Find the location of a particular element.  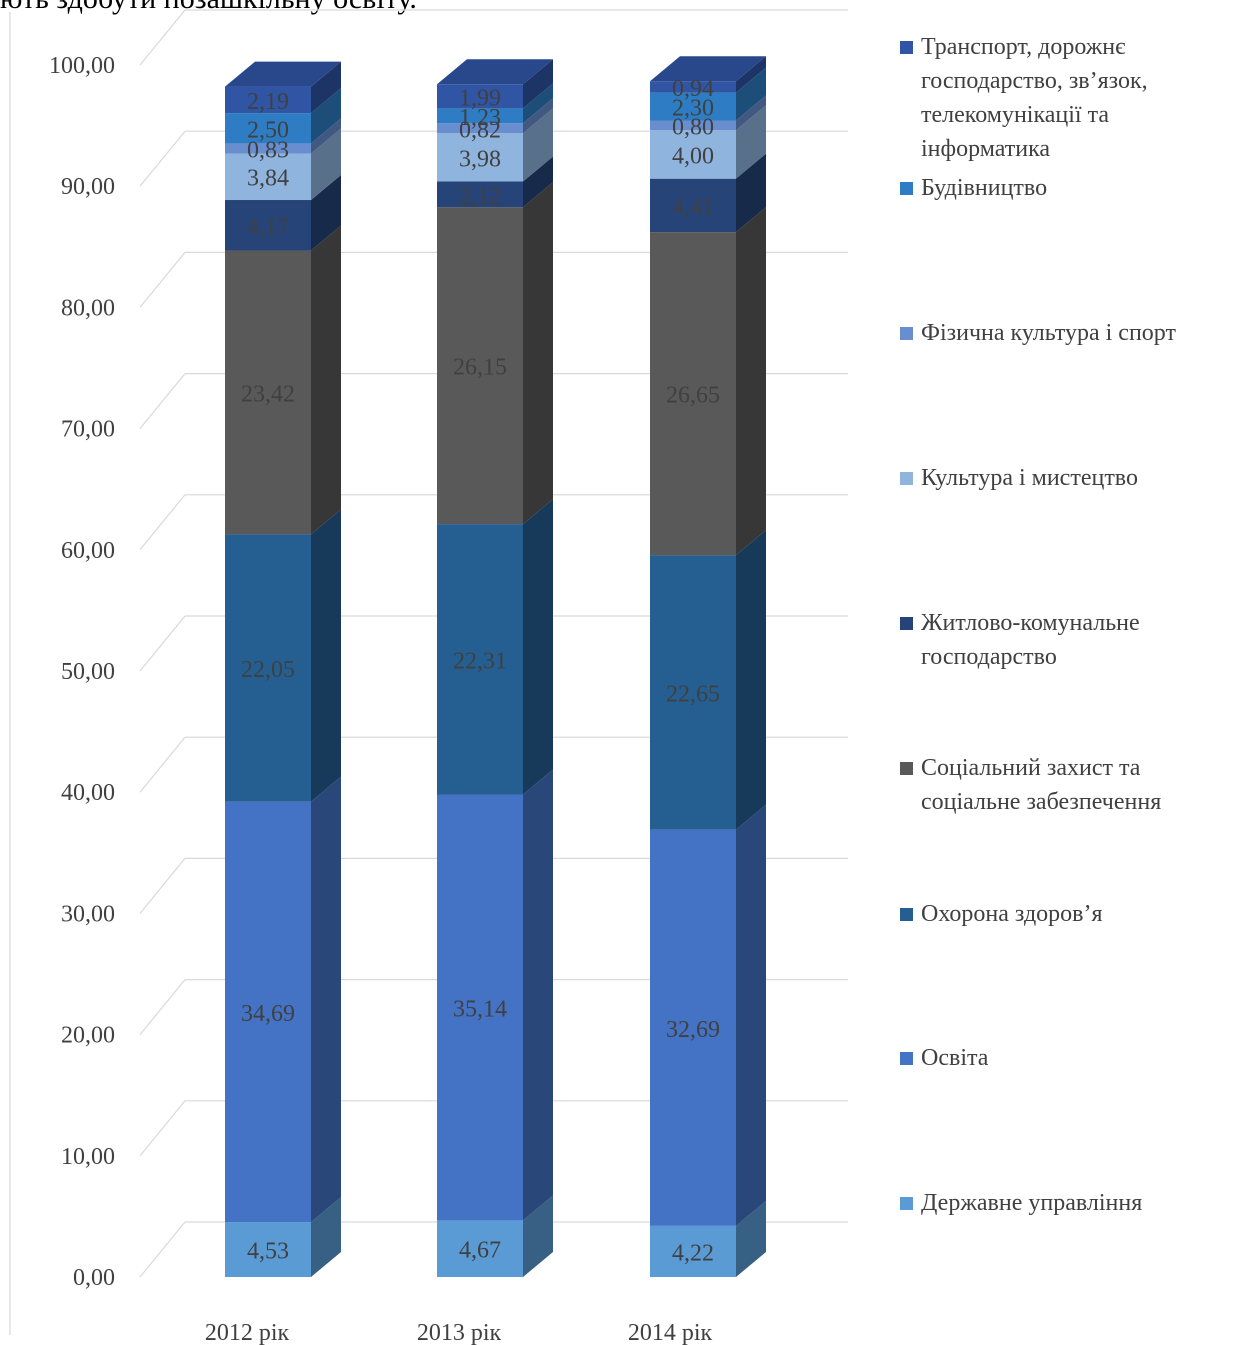

legend-item: Освіта is located at coordinates (944, 1058).